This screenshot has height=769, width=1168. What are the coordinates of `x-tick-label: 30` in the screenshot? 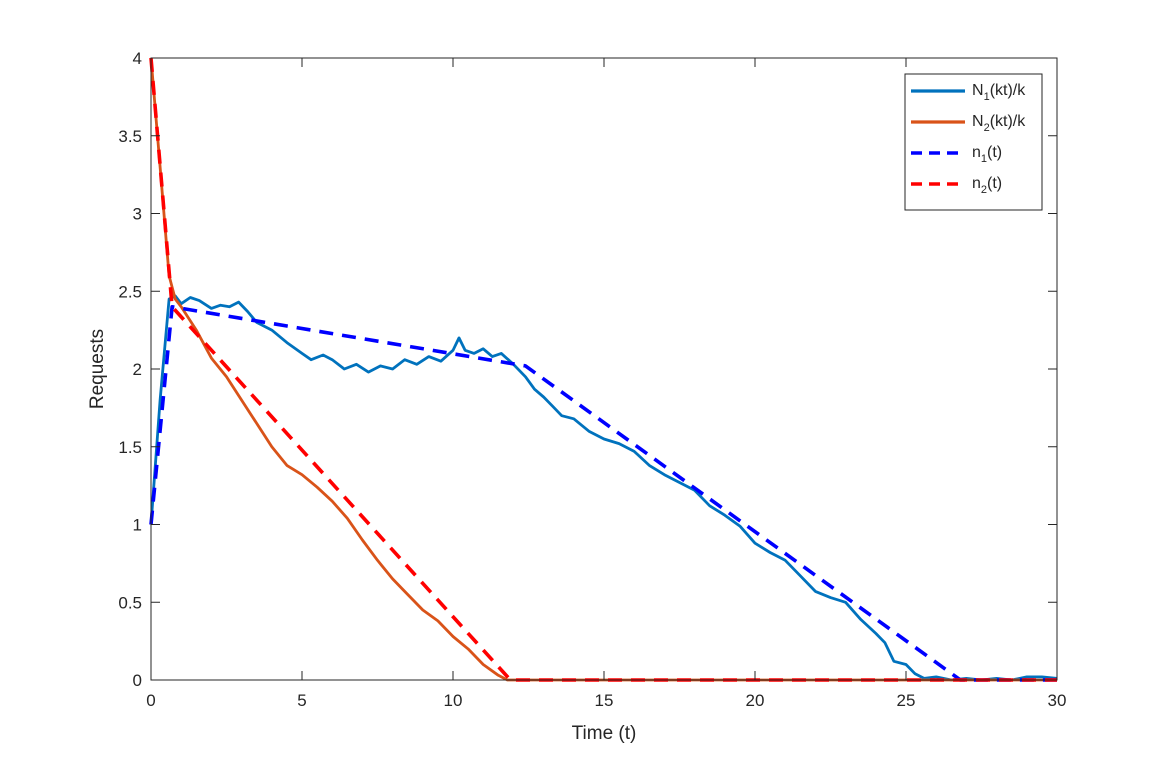 It's located at (1057, 700).